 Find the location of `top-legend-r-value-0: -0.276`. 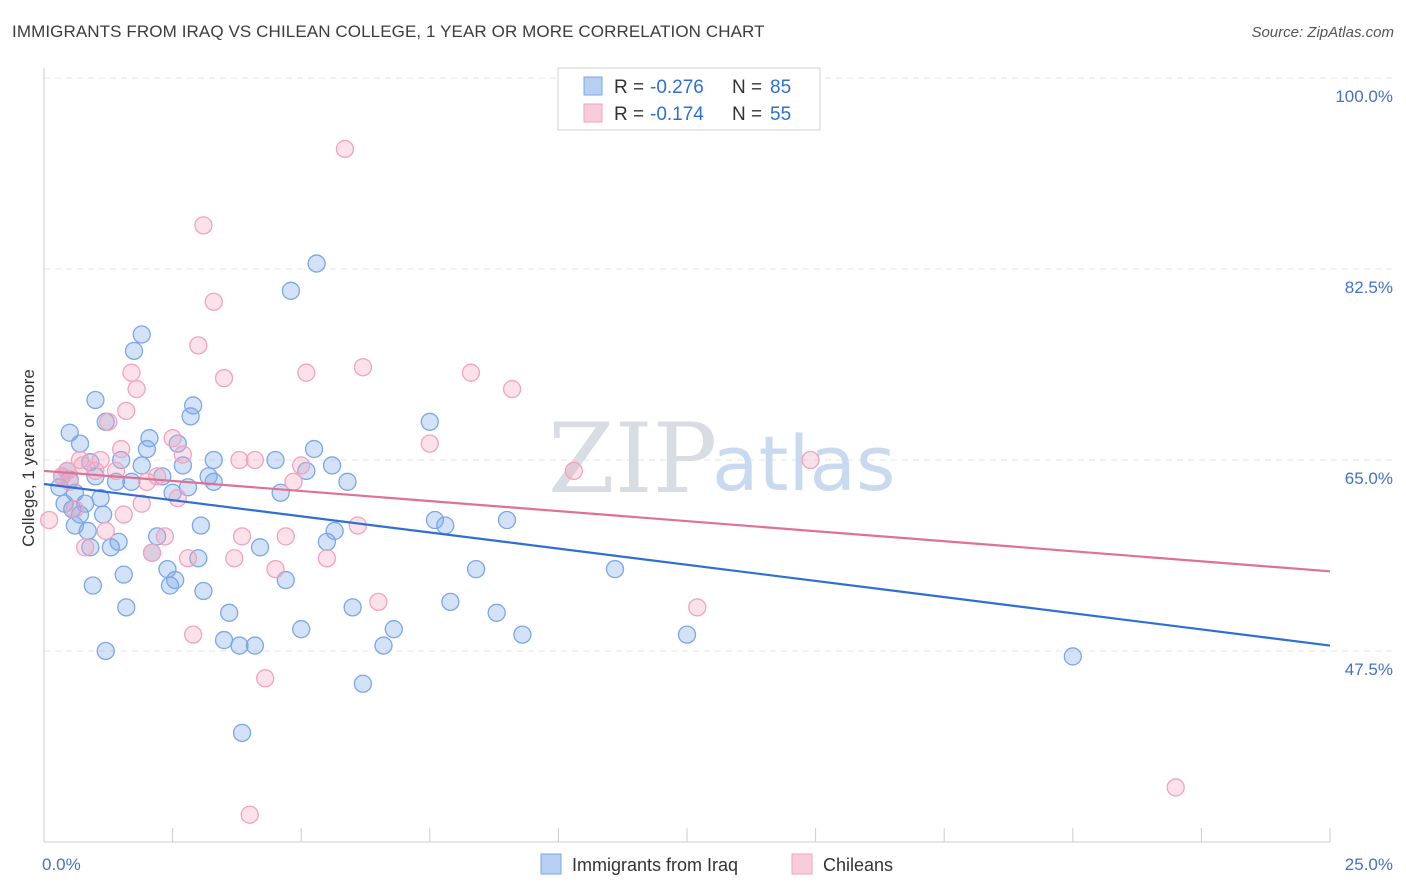

top-legend-r-value-0: -0.276 is located at coordinates (677, 87).